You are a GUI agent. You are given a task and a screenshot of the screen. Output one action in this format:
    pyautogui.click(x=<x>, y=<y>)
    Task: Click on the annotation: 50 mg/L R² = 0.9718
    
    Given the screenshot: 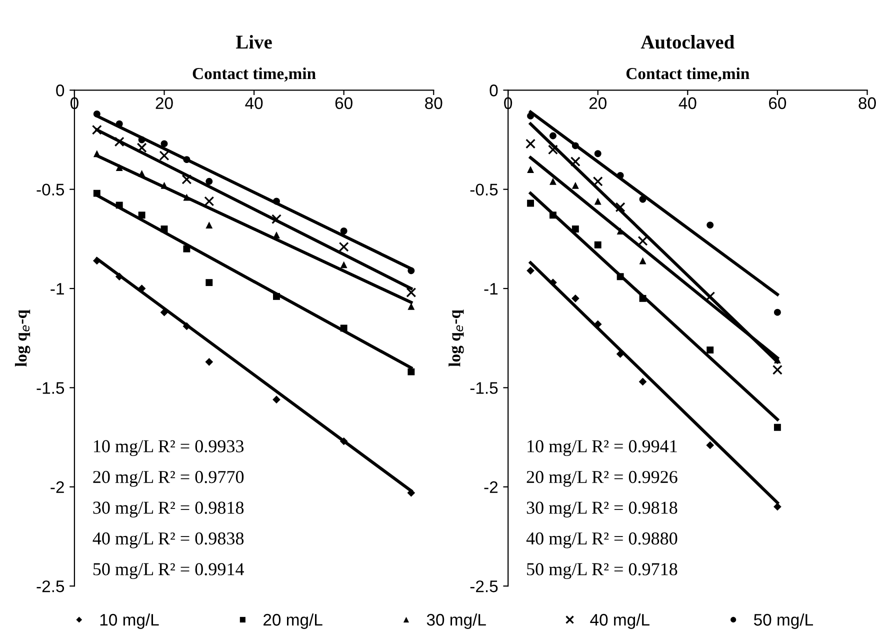 What is the action you would take?
    pyautogui.click(x=602, y=571)
    